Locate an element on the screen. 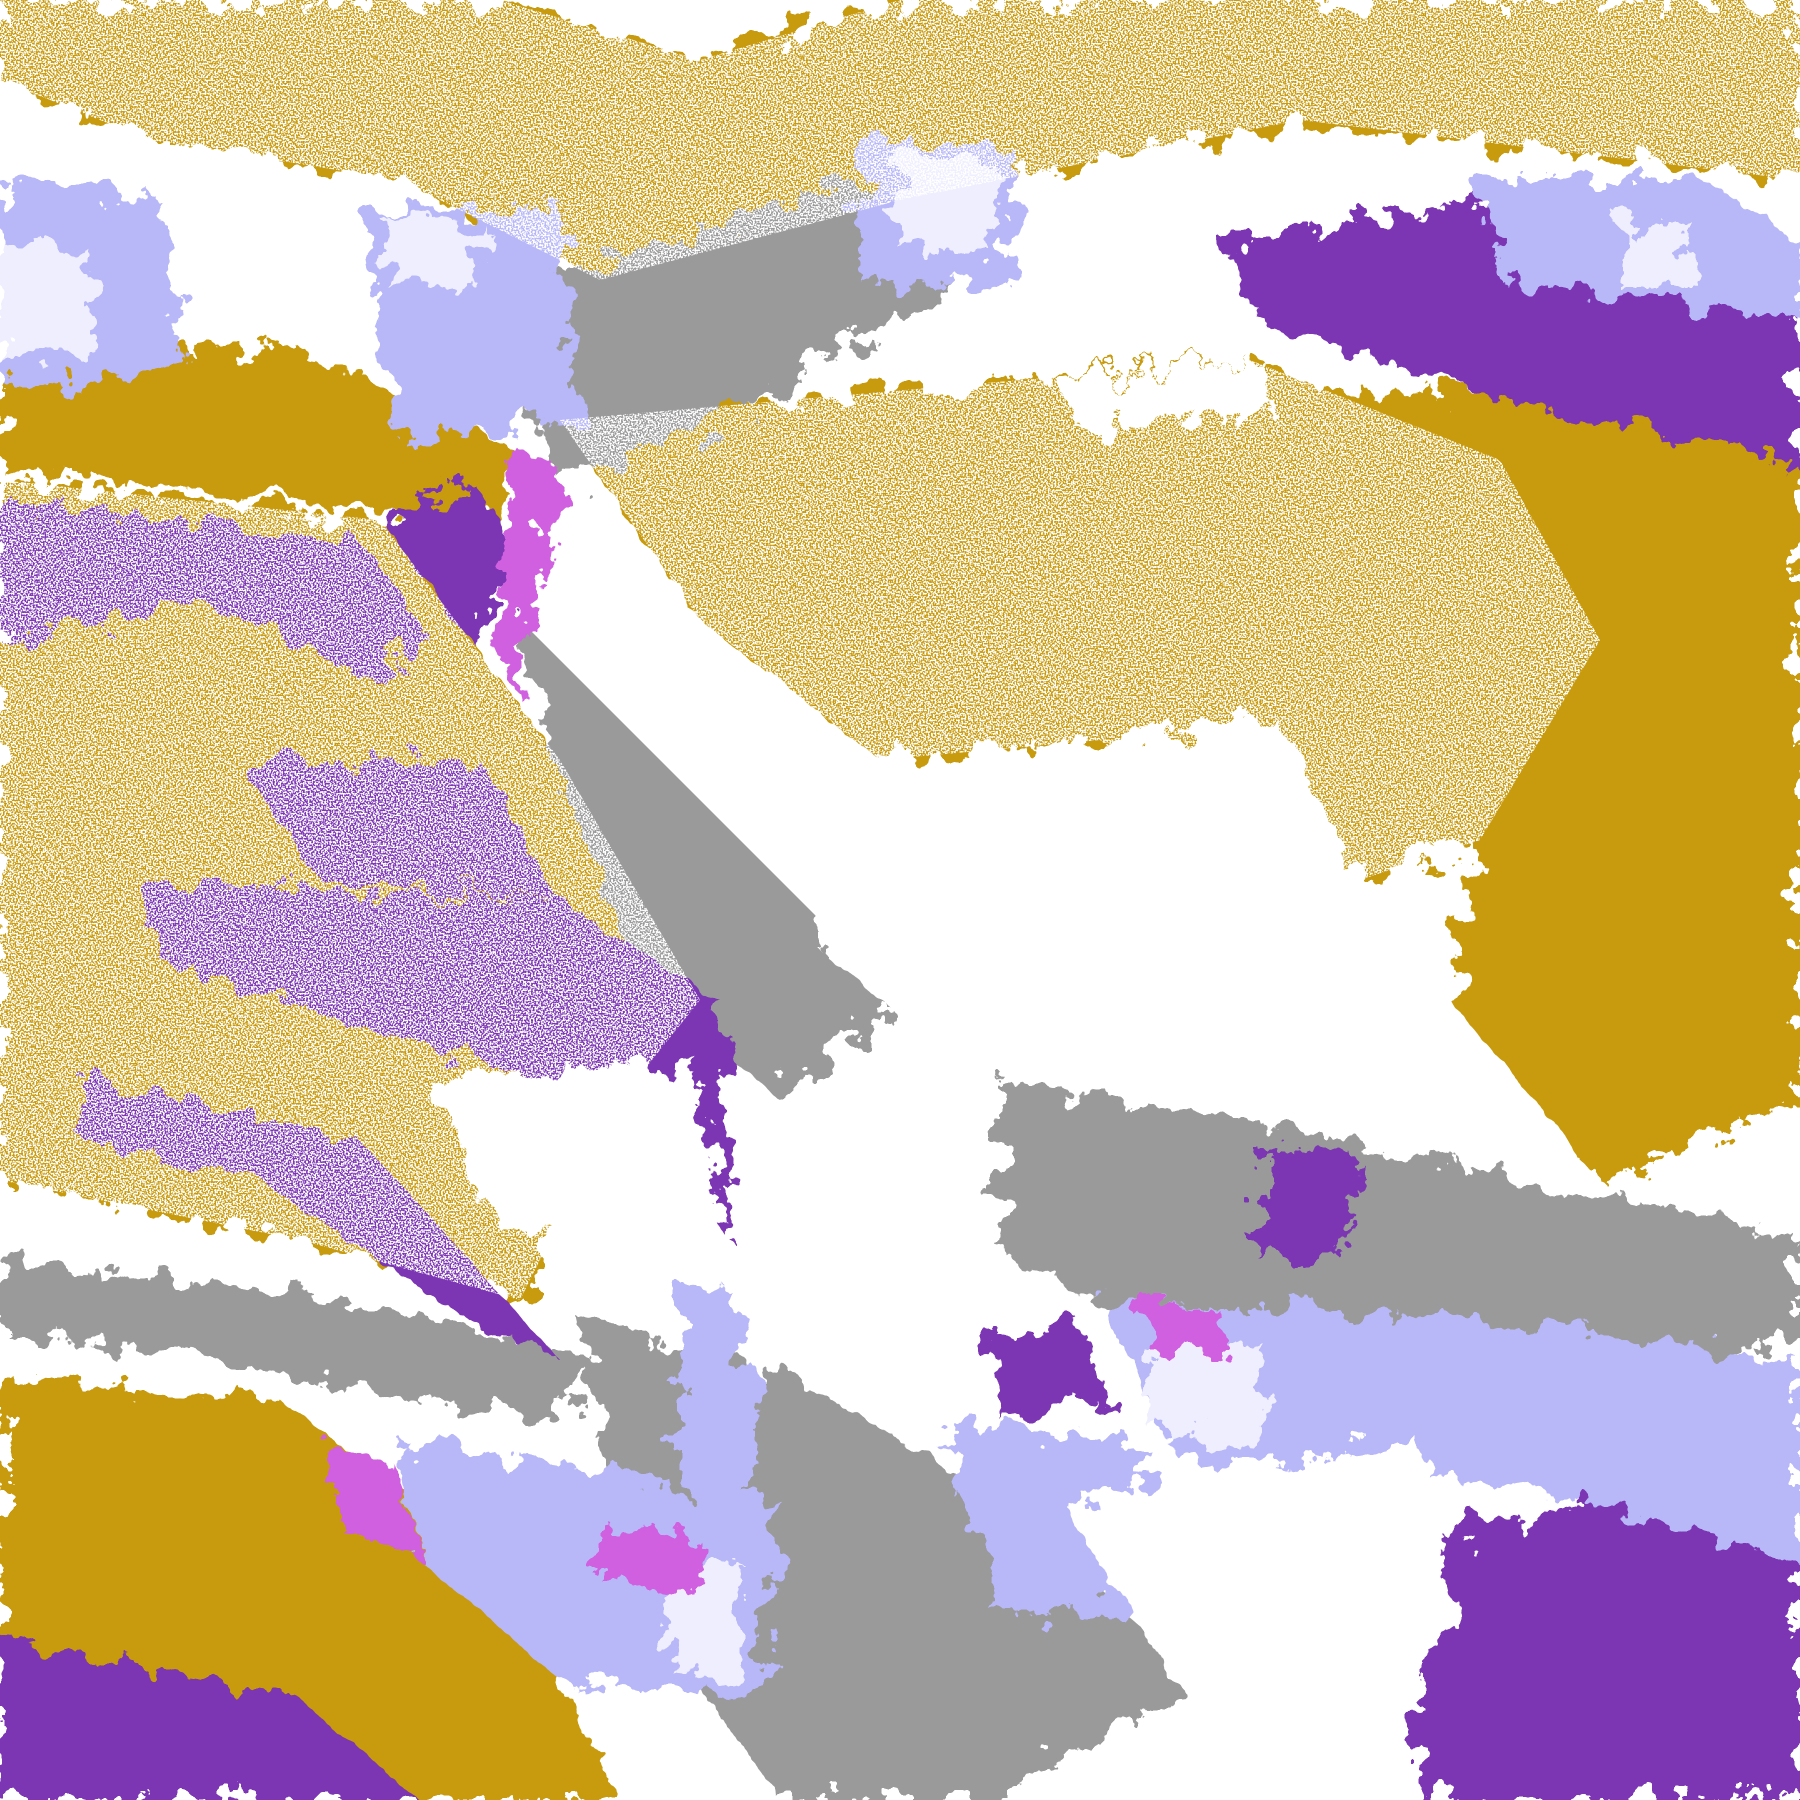 The height and width of the screenshot is (1800, 1800). clear-region is located at coordinates (1260, 1580).